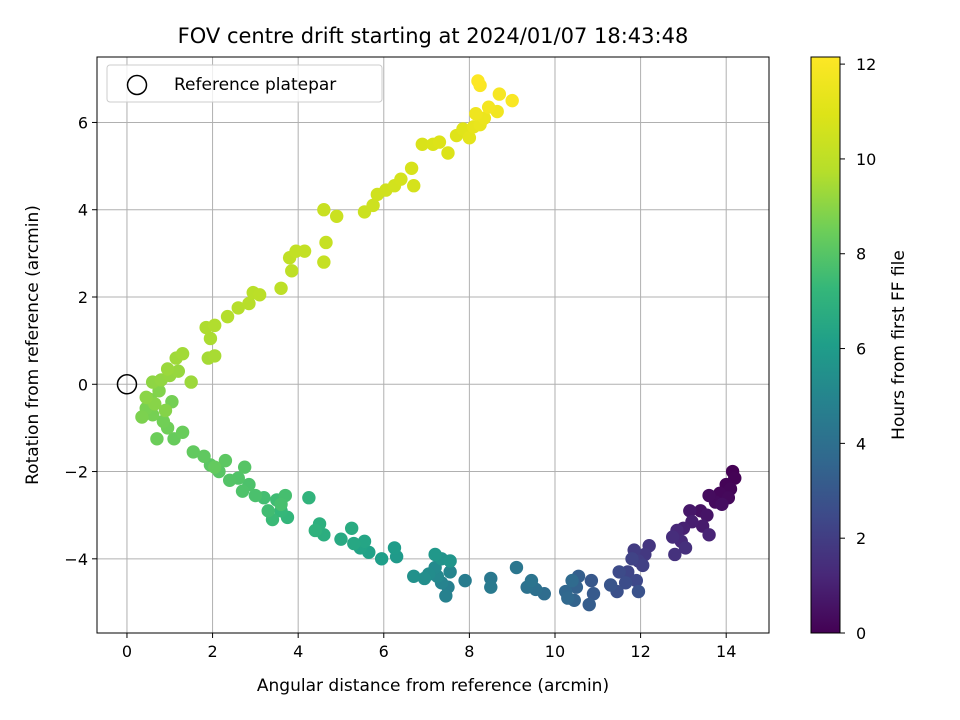  I want to click on y-tick-label: 2, so click(83, 297).